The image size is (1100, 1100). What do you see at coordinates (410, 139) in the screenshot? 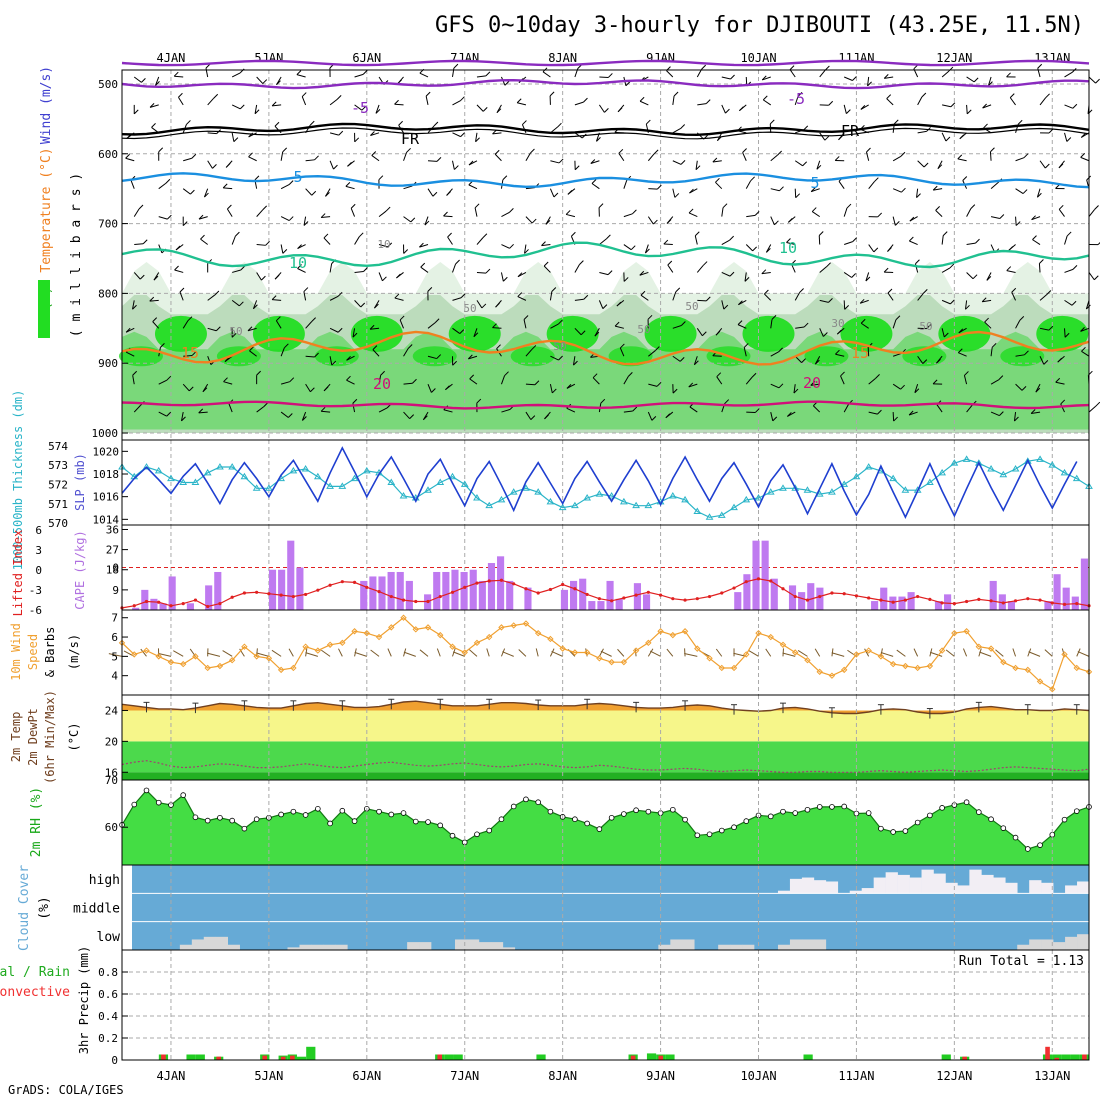
I see `contour-label: FR` at bounding box center [410, 139].